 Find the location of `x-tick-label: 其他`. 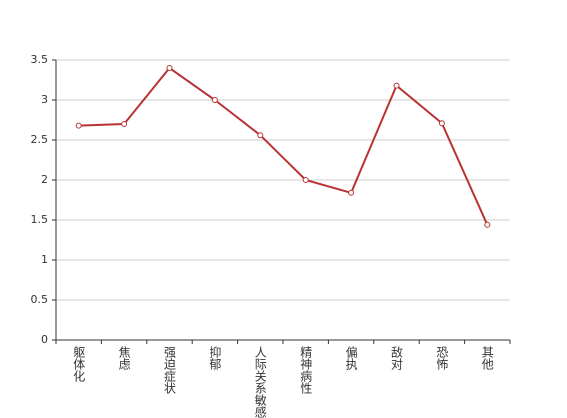

x-tick-label: 其他 is located at coordinates (487, 358).